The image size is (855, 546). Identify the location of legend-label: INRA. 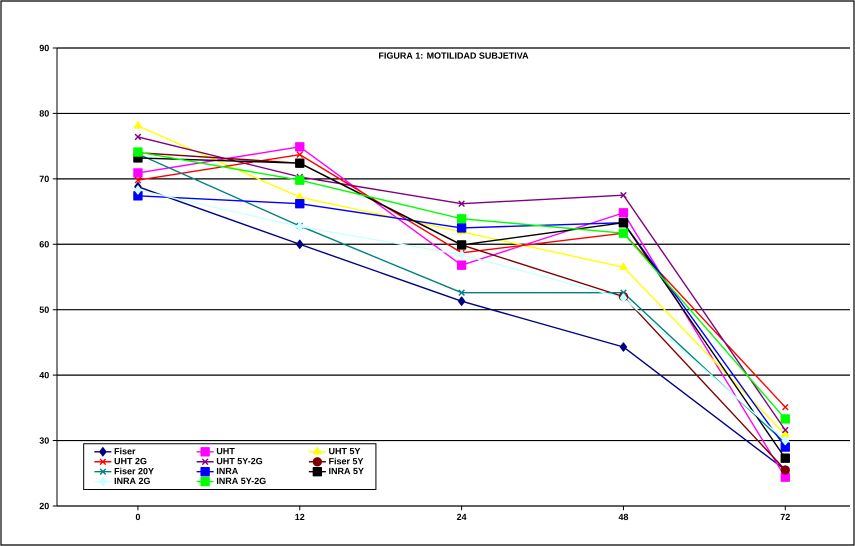
(227, 471).